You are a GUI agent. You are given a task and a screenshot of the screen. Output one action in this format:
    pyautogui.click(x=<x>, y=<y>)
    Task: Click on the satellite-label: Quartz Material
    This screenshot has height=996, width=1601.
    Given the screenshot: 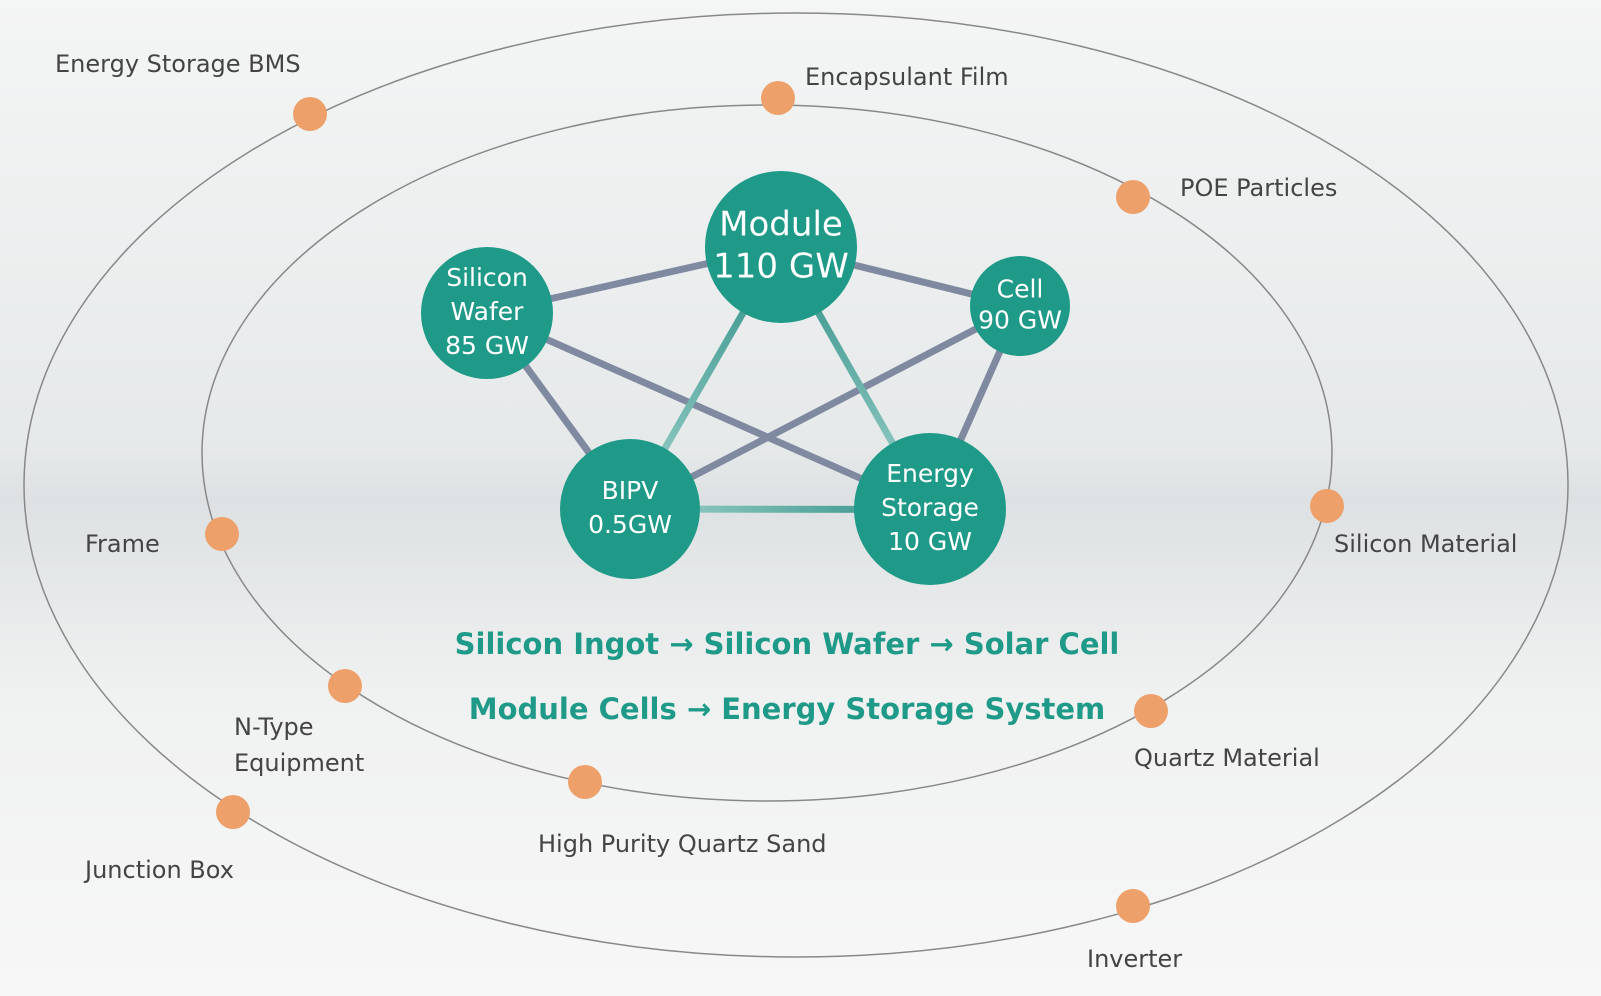 What is the action you would take?
    pyautogui.click(x=1227, y=758)
    